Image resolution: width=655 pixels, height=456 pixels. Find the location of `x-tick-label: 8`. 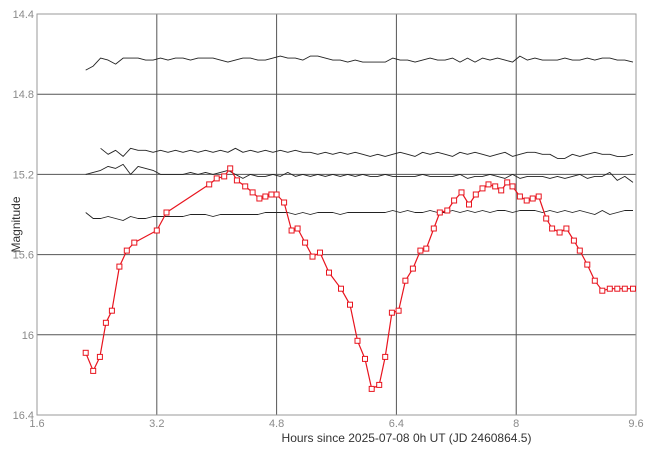

x-tick-label: 8 is located at coordinates (516, 424).